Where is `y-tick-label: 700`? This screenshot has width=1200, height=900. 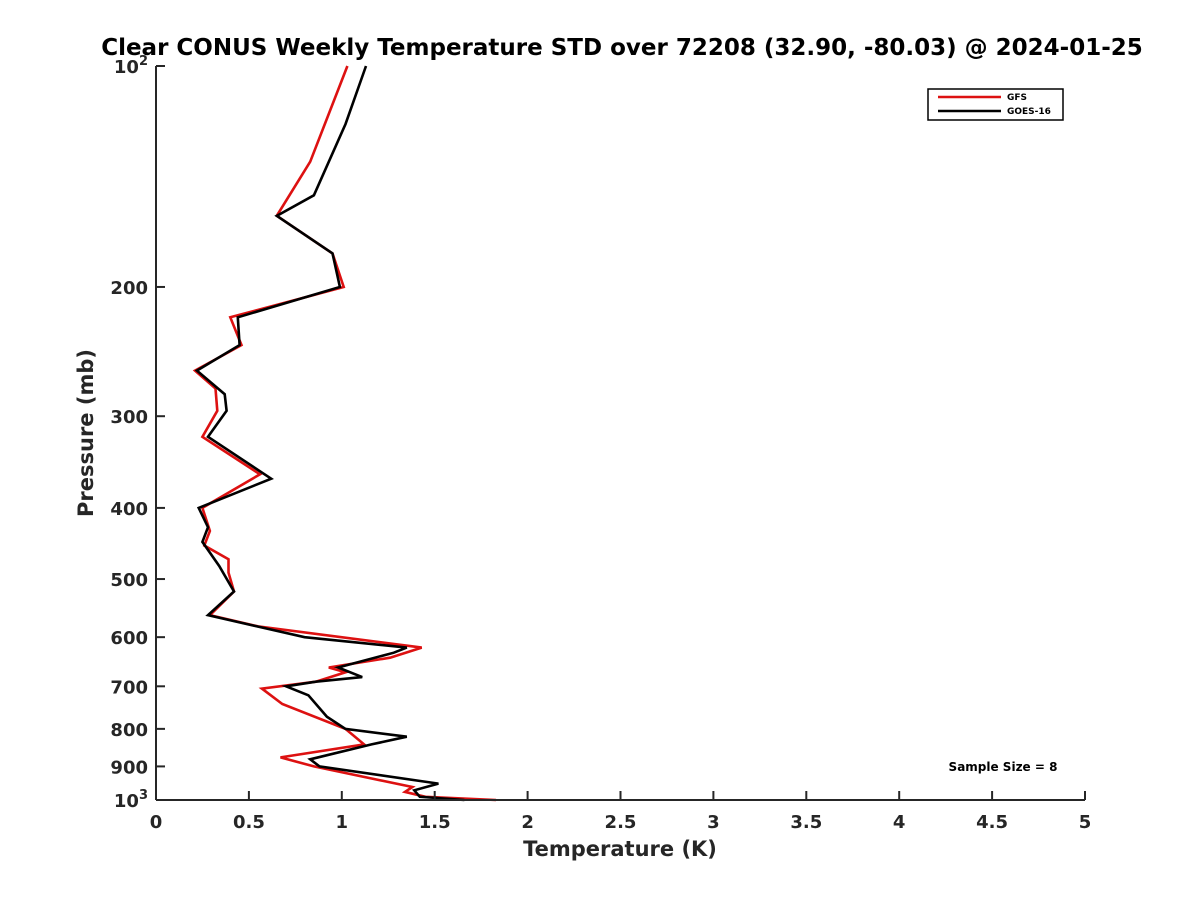
y-tick-label: 700 is located at coordinates (129, 687).